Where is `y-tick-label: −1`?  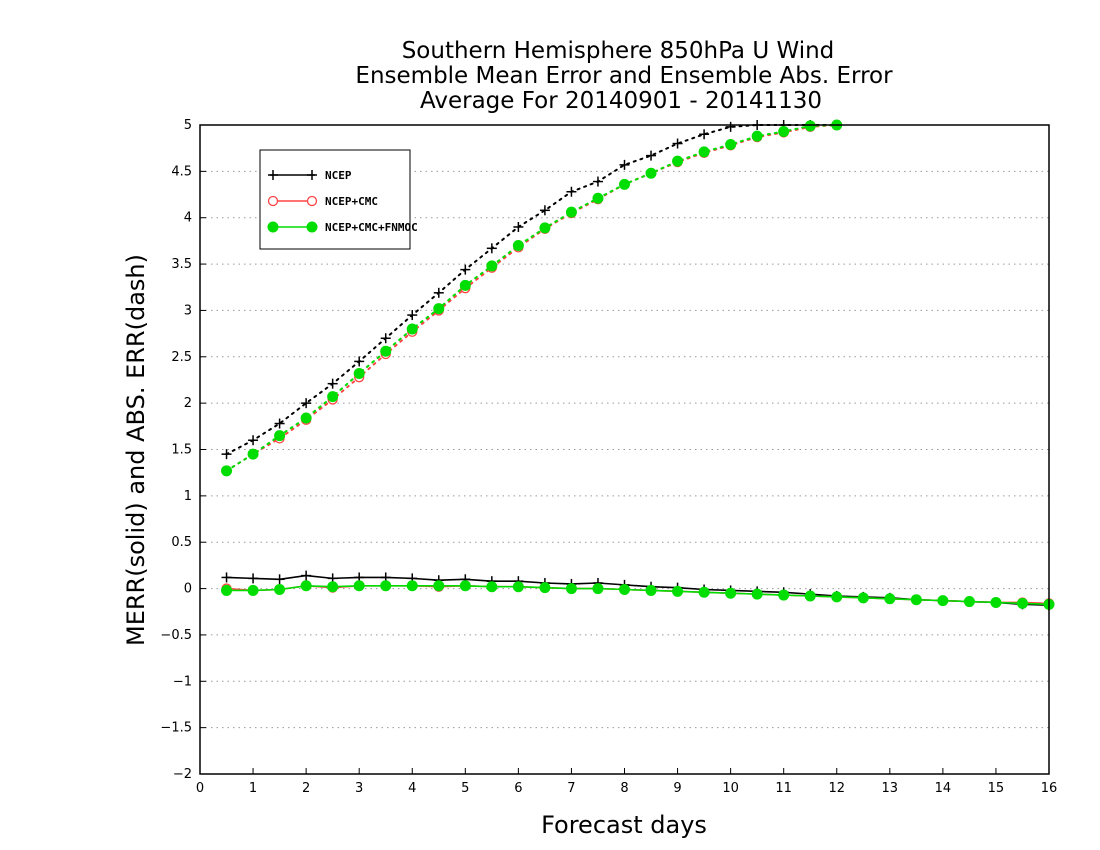
y-tick-label: −1 is located at coordinates (182, 681).